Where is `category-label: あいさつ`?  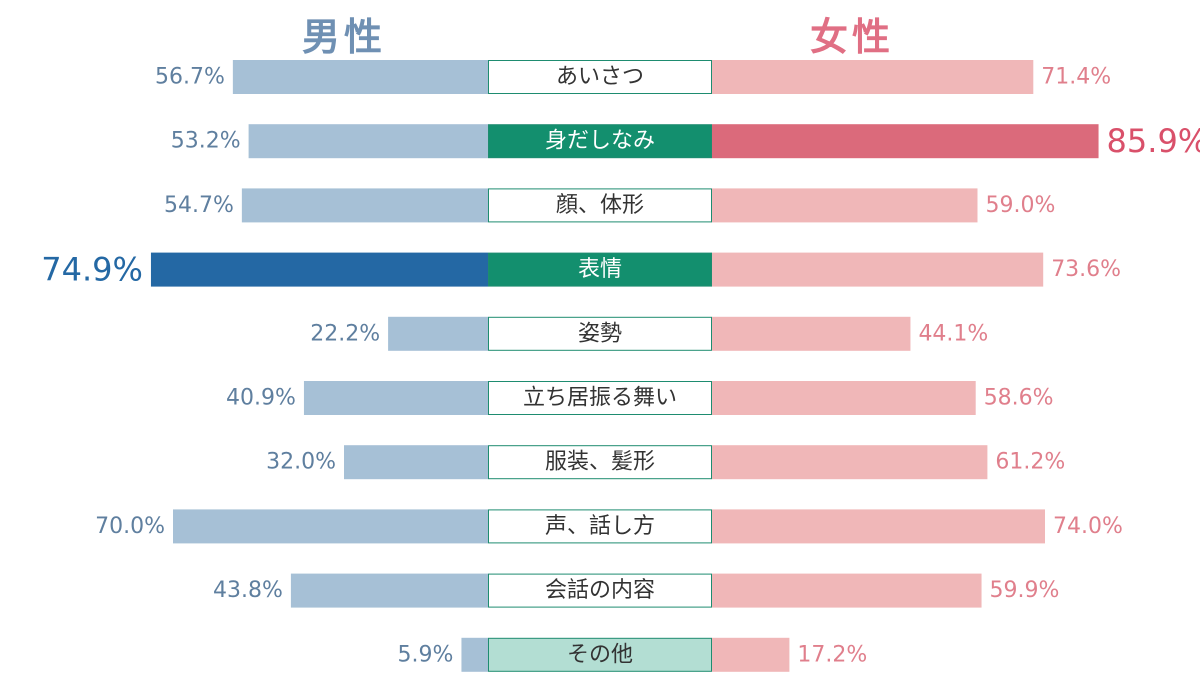 category-label: あいさつ is located at coordinates (600, 77).